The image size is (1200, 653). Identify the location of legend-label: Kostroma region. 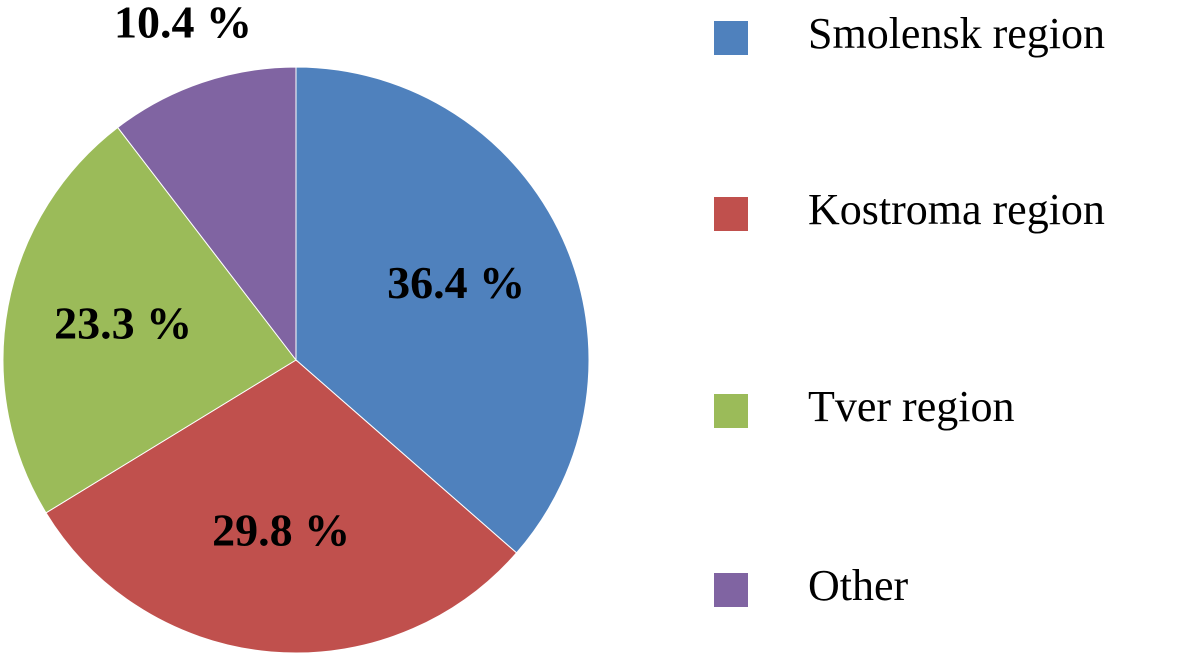
(956, 209).